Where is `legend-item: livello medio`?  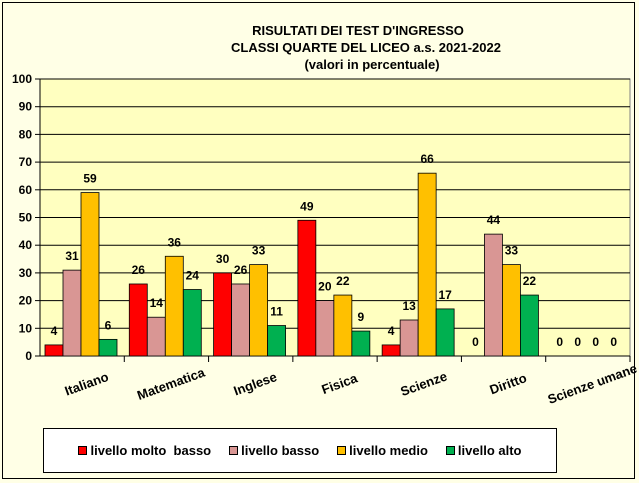 legend-item: livello medio is located at coordinates (382, 450).